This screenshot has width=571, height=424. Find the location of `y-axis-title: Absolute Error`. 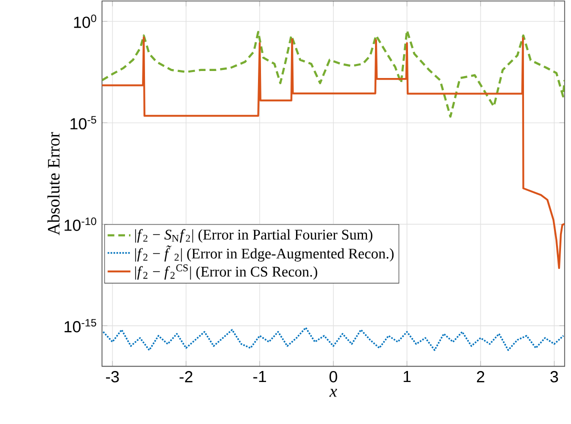

y-axis-title: Absolute Error is located at coordinates (53, 184).